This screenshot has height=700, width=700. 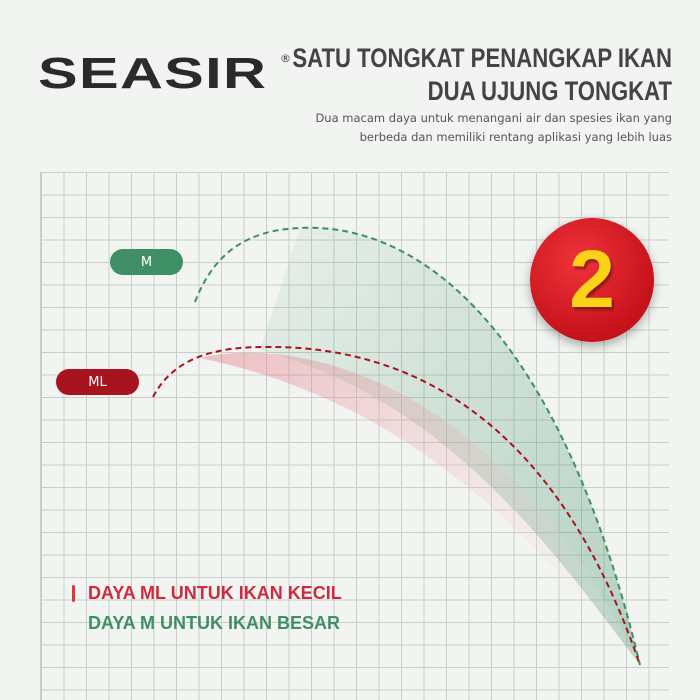 I want to click on registered-mark: ®, so click(x=285, y=58).